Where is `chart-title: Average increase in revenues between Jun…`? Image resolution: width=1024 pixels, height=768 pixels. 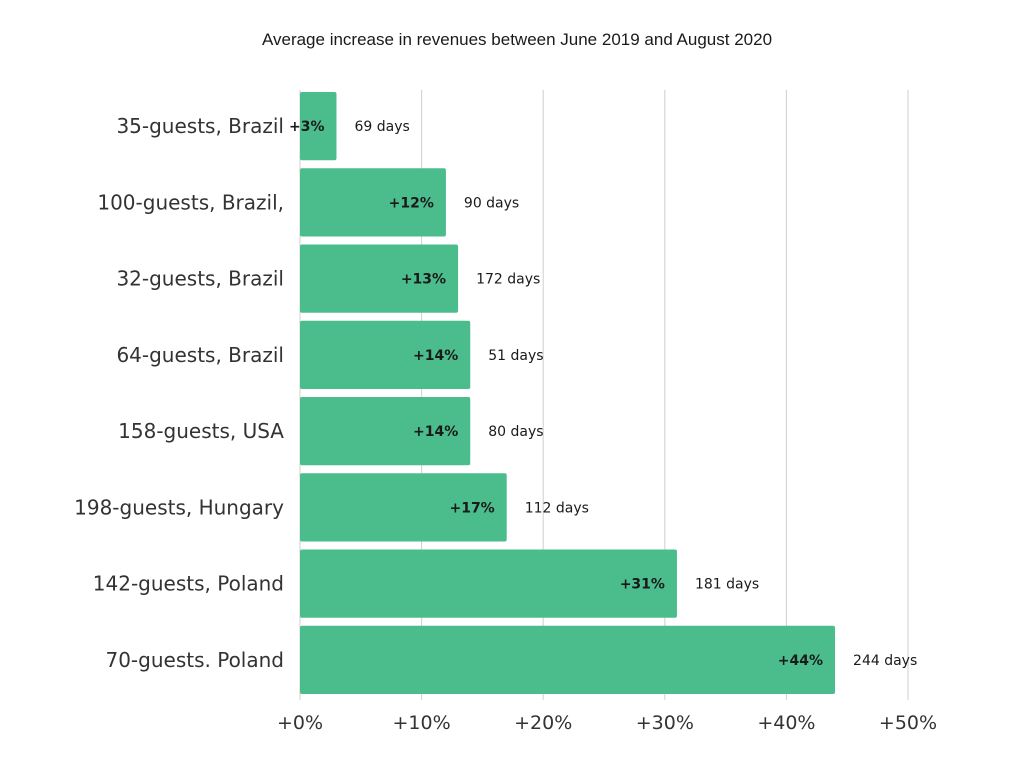 chart-title: Average increase in revenues between Jun… is located at coordinates (517, 39).